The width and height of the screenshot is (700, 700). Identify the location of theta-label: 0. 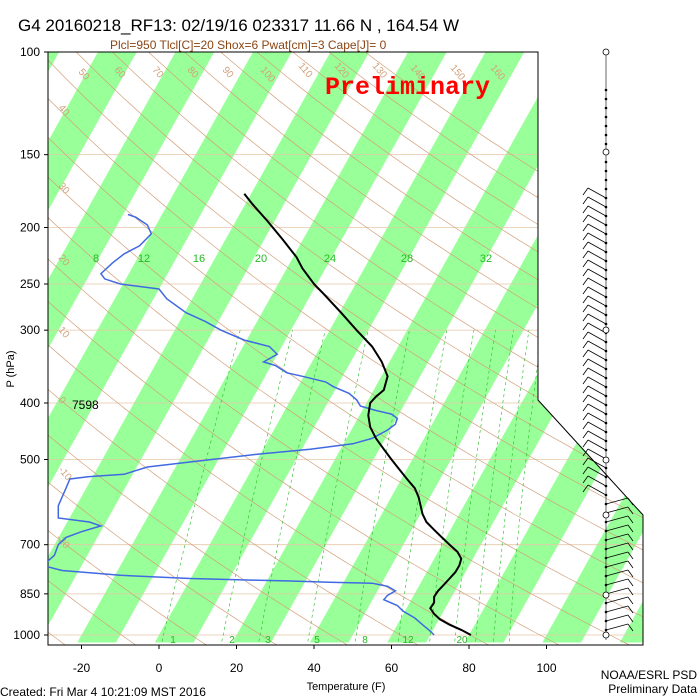
(541, 354).